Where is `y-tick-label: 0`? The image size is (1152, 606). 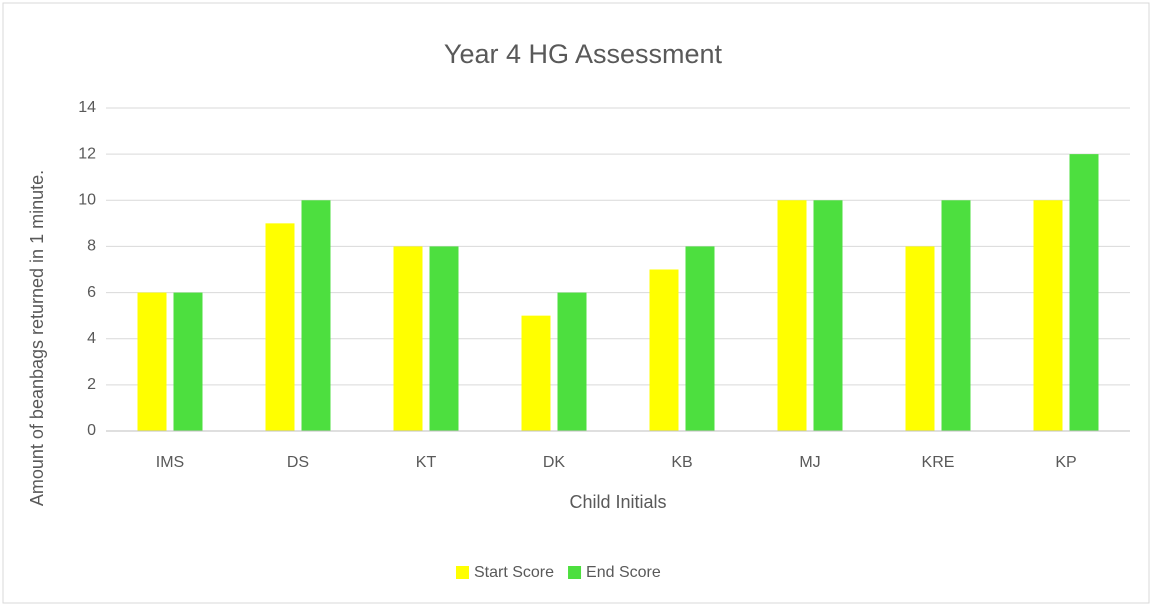
y-tick-label: 0 is located at coordinates (91, 430).